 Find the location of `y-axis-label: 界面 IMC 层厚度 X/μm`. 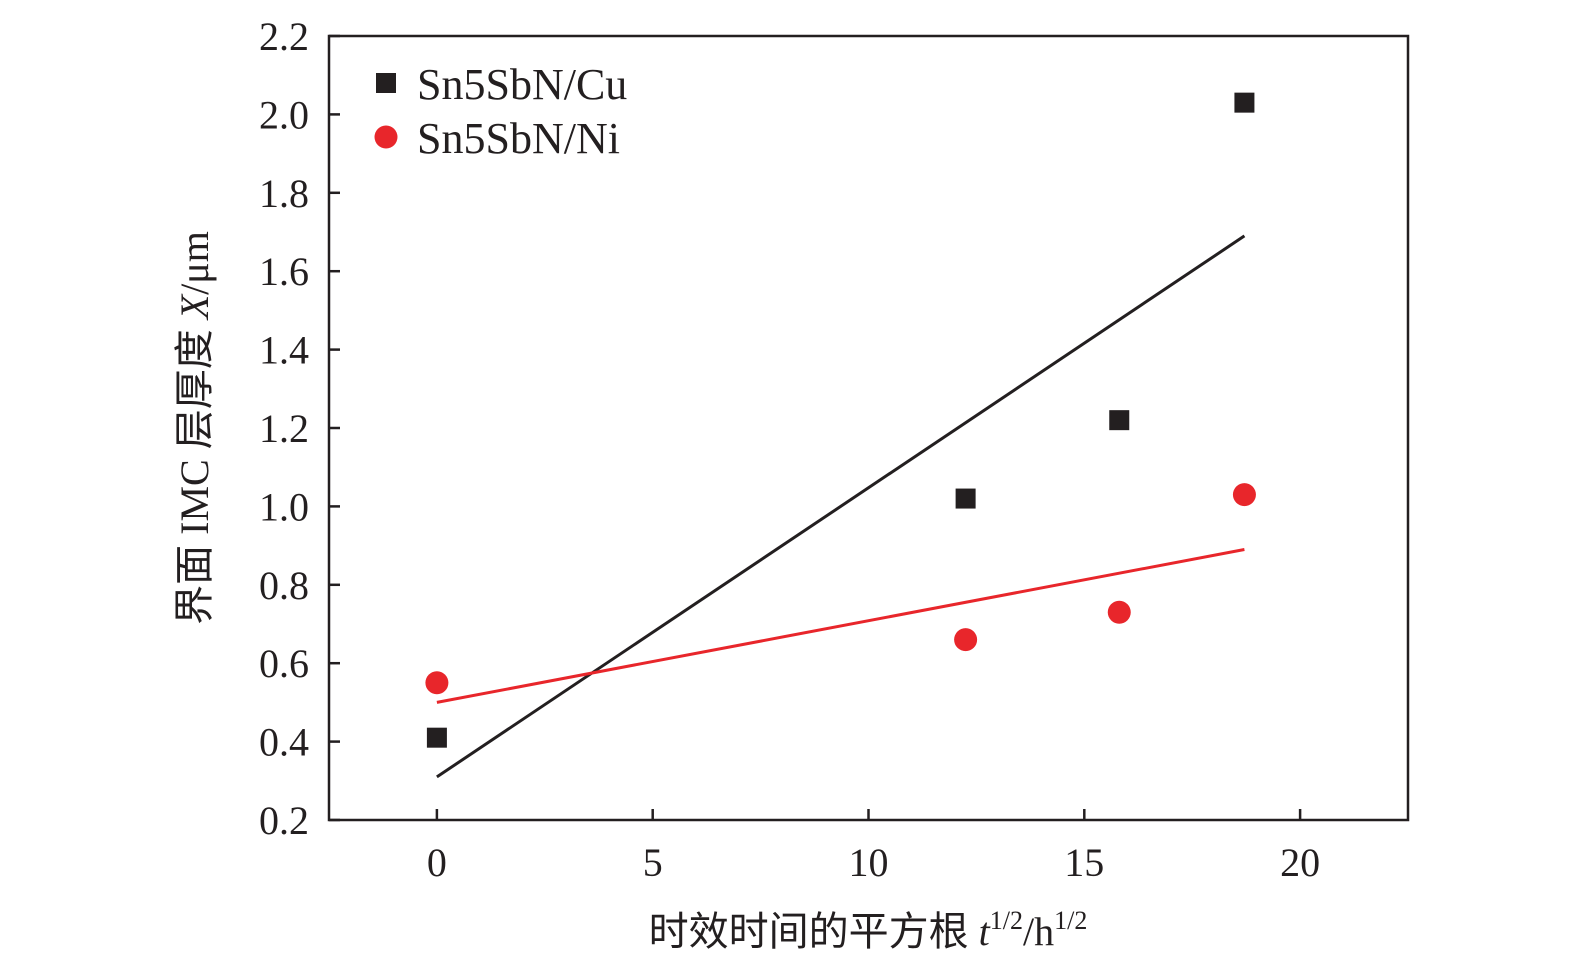

y-axis-label: 界面 IMC 层厚度 X/μm is located at coordinates (194, 428).